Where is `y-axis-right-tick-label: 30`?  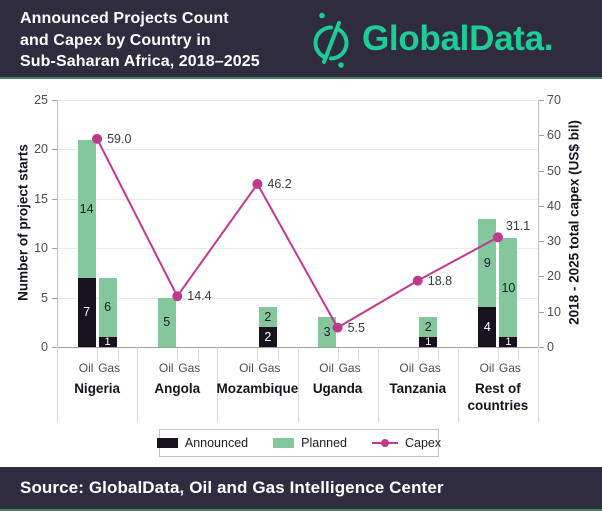
y-axis-right-tick-label: 30 is located at coordinates (554, 241).